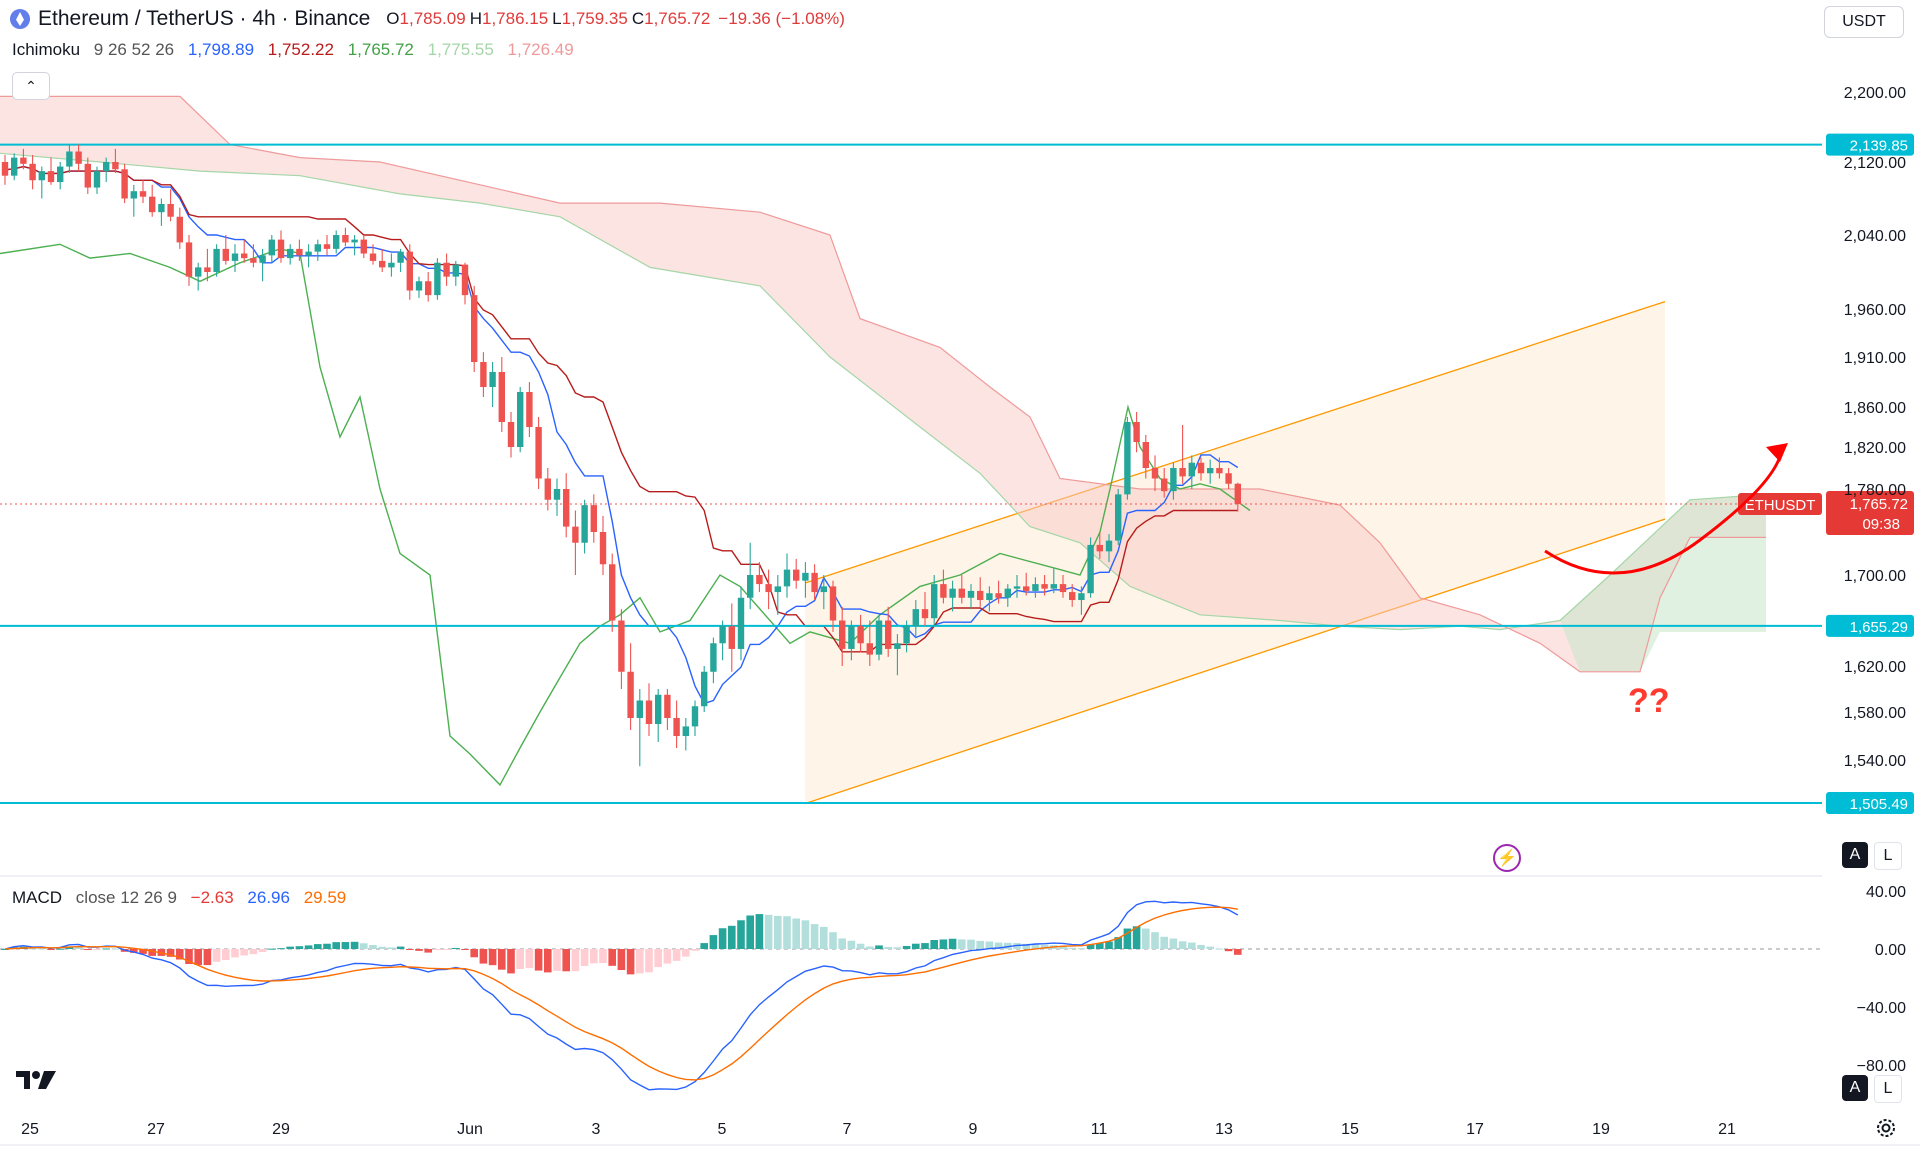 The image size is (1920, 1151). Describe the element at coordinates (1507, 858) in the screenshot. I see `lightning-icon: ⚡` at that location.